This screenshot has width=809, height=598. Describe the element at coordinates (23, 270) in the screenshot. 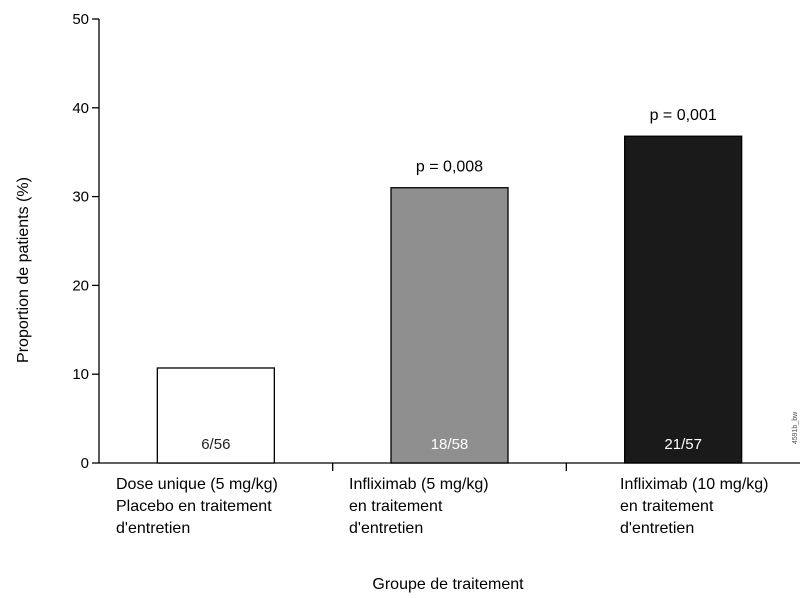

I see `y-axis-title: Proportion de patients (%)` at that location.